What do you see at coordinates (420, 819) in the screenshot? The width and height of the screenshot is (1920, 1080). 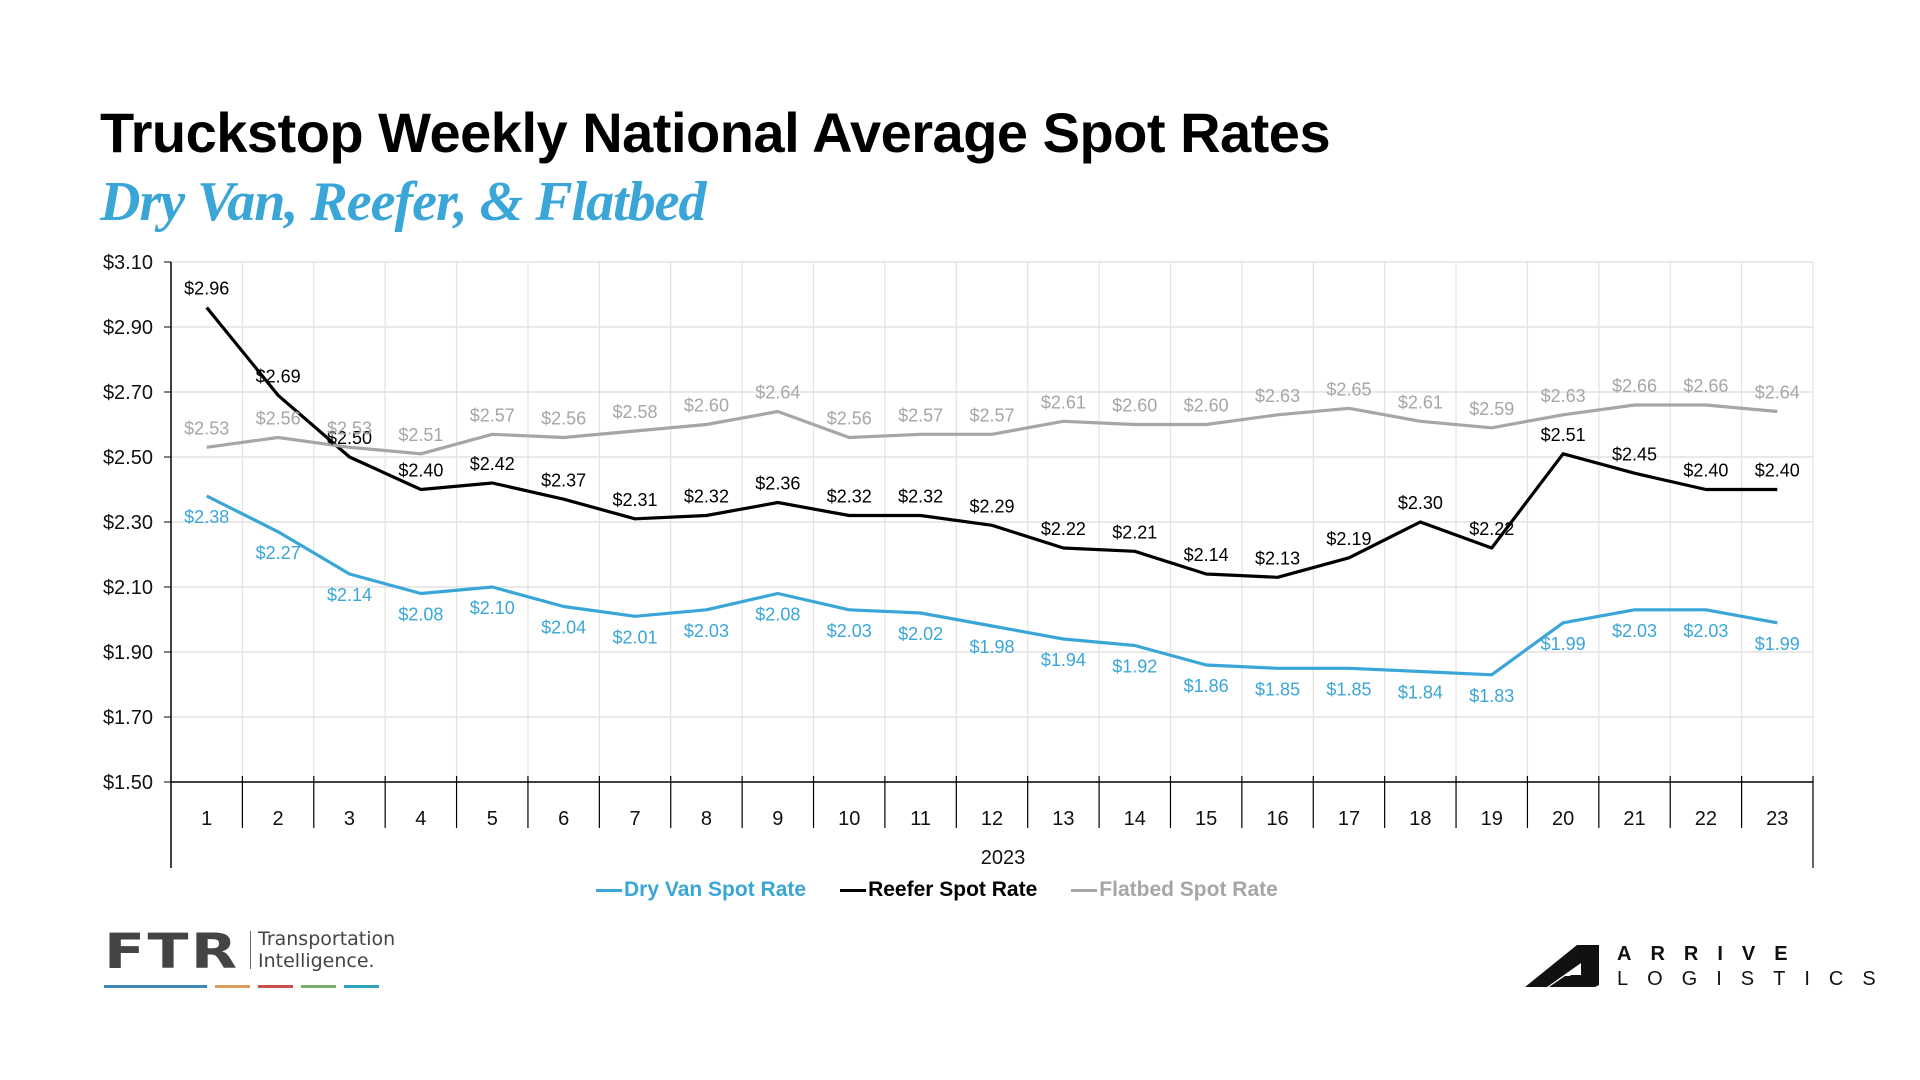 I see `x-tick-label: 4` at bounding box center [420, 819].